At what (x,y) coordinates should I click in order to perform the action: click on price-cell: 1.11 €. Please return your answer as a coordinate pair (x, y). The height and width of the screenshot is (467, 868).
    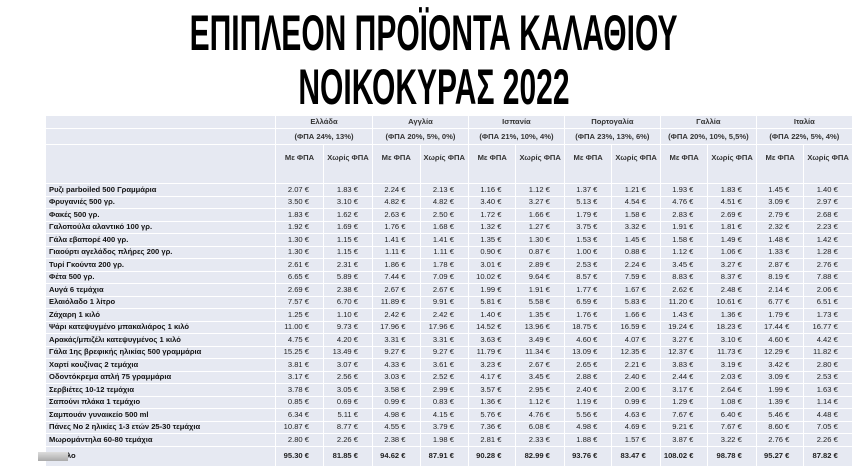
    Looking at the image, I should click on (396, 252).